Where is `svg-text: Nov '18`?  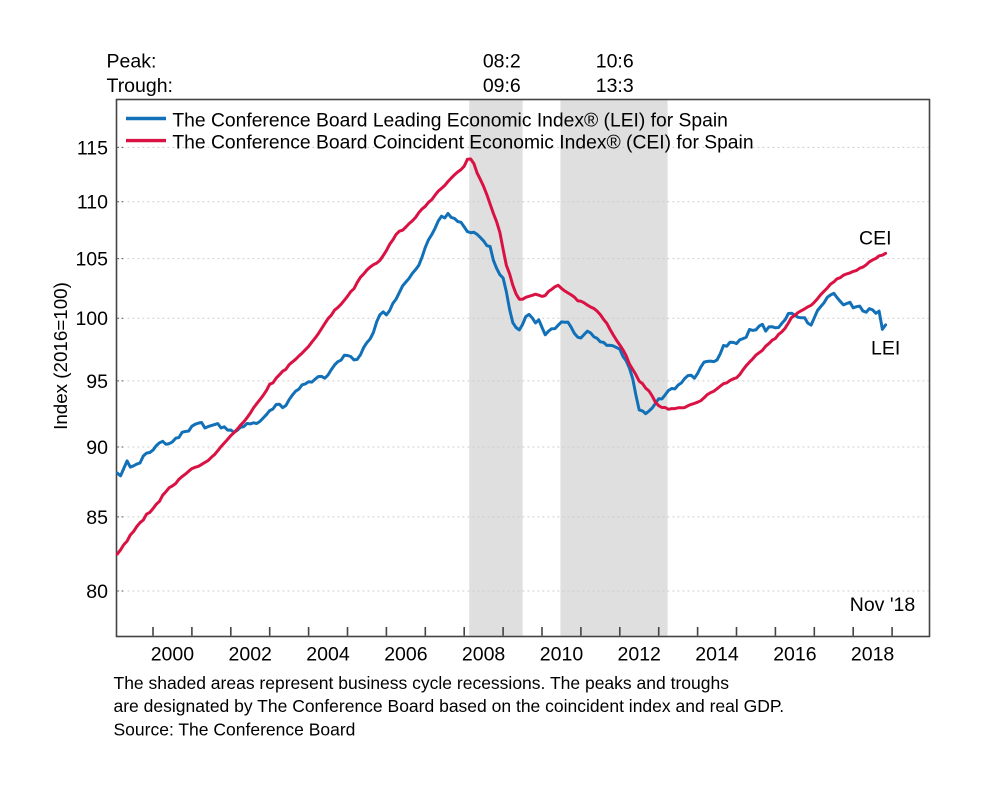 svg-text: Nov '18 is located at coordinates (883, 605).